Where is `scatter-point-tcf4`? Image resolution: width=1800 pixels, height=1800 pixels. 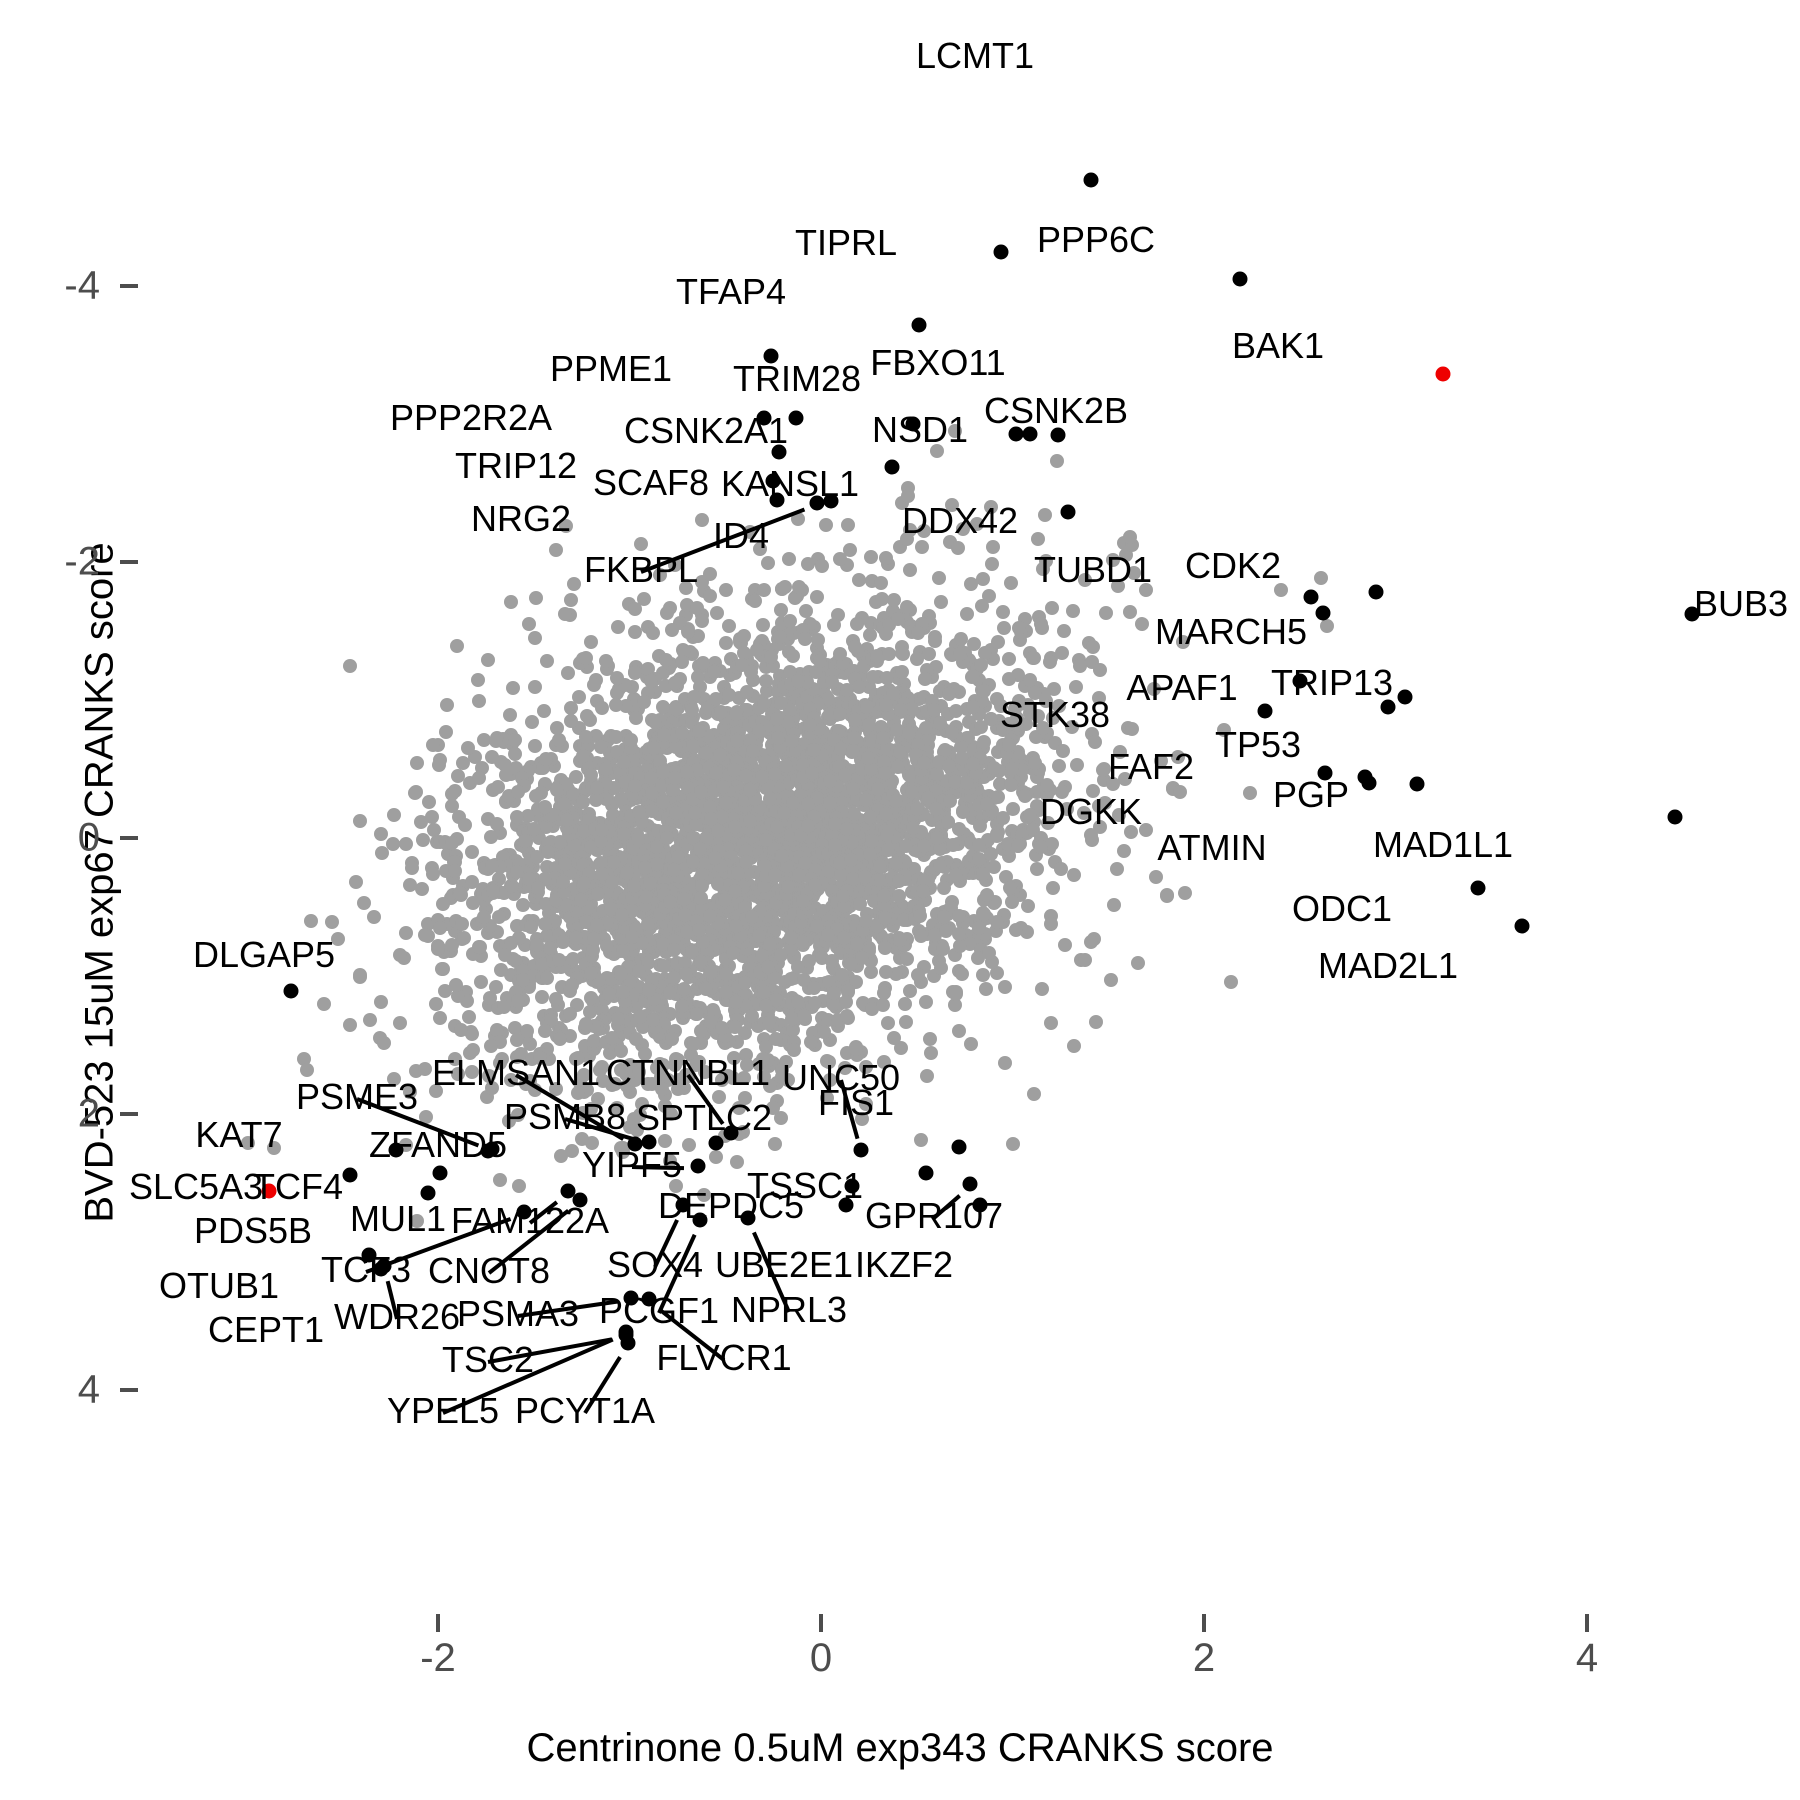 scatter-point-tcf4 is located at coordinates (440, 1173).